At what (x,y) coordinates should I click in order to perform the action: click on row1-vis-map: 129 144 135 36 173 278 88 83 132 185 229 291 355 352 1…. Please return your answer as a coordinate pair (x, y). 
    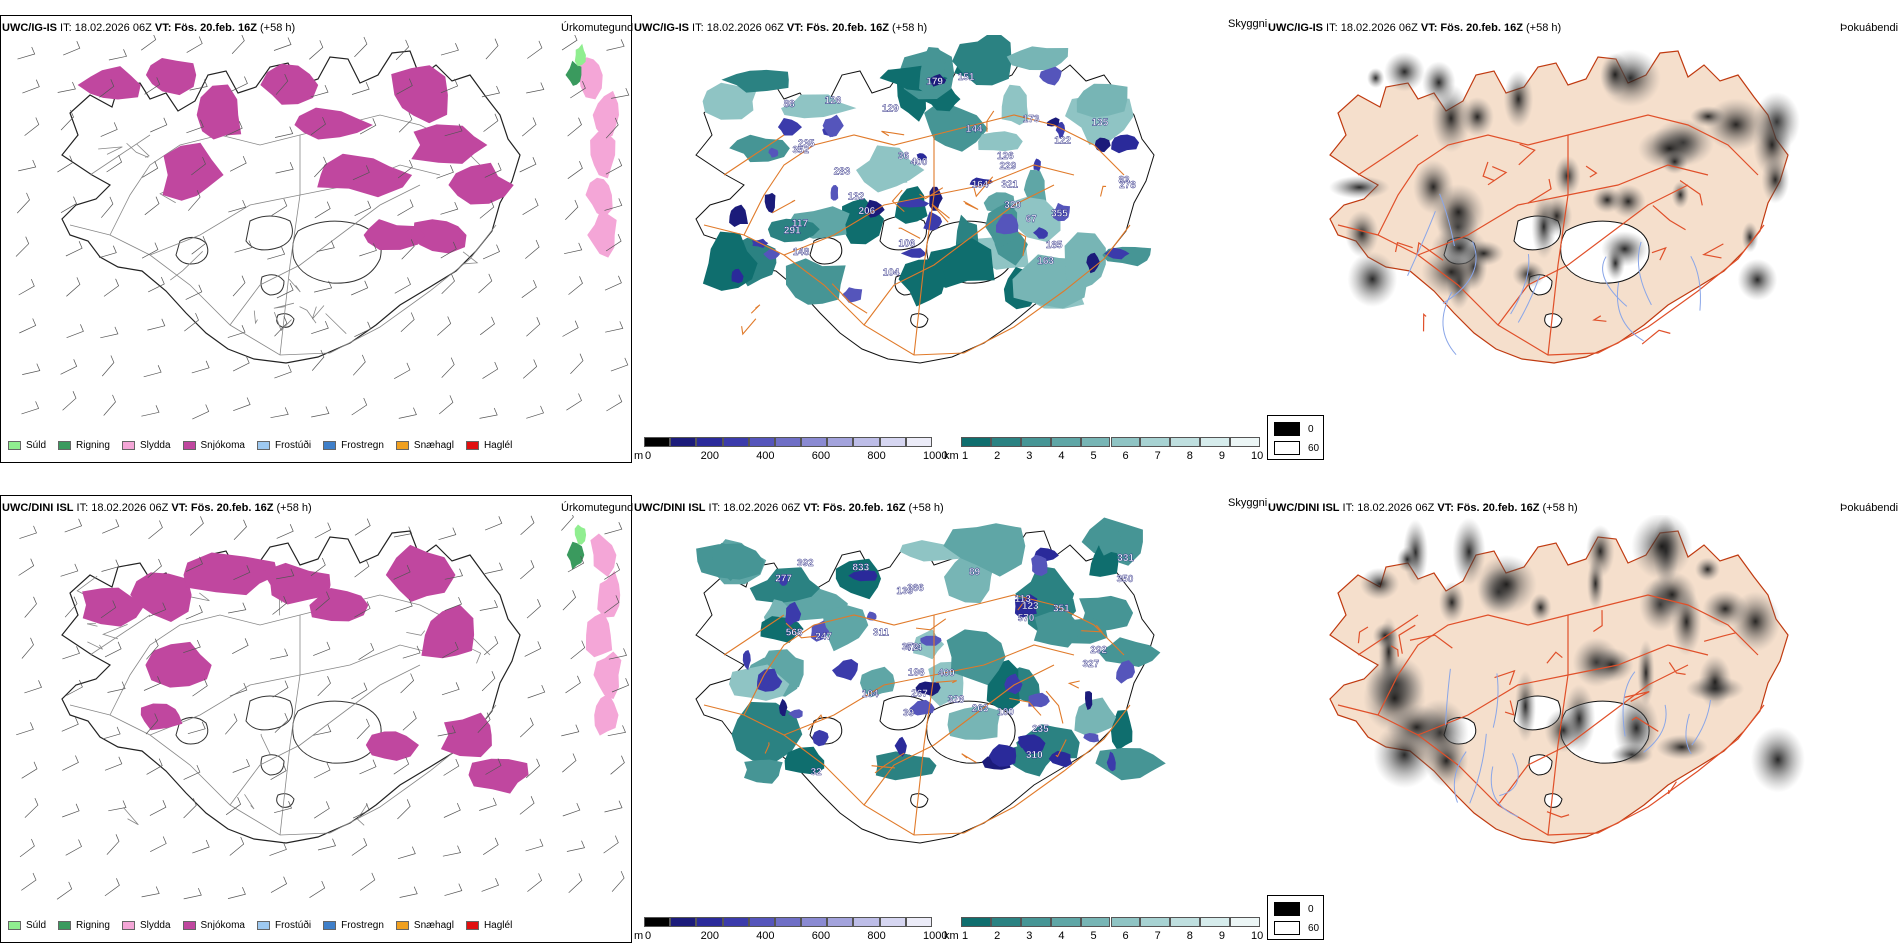
    Looking at the image, I should click on (950, 231).